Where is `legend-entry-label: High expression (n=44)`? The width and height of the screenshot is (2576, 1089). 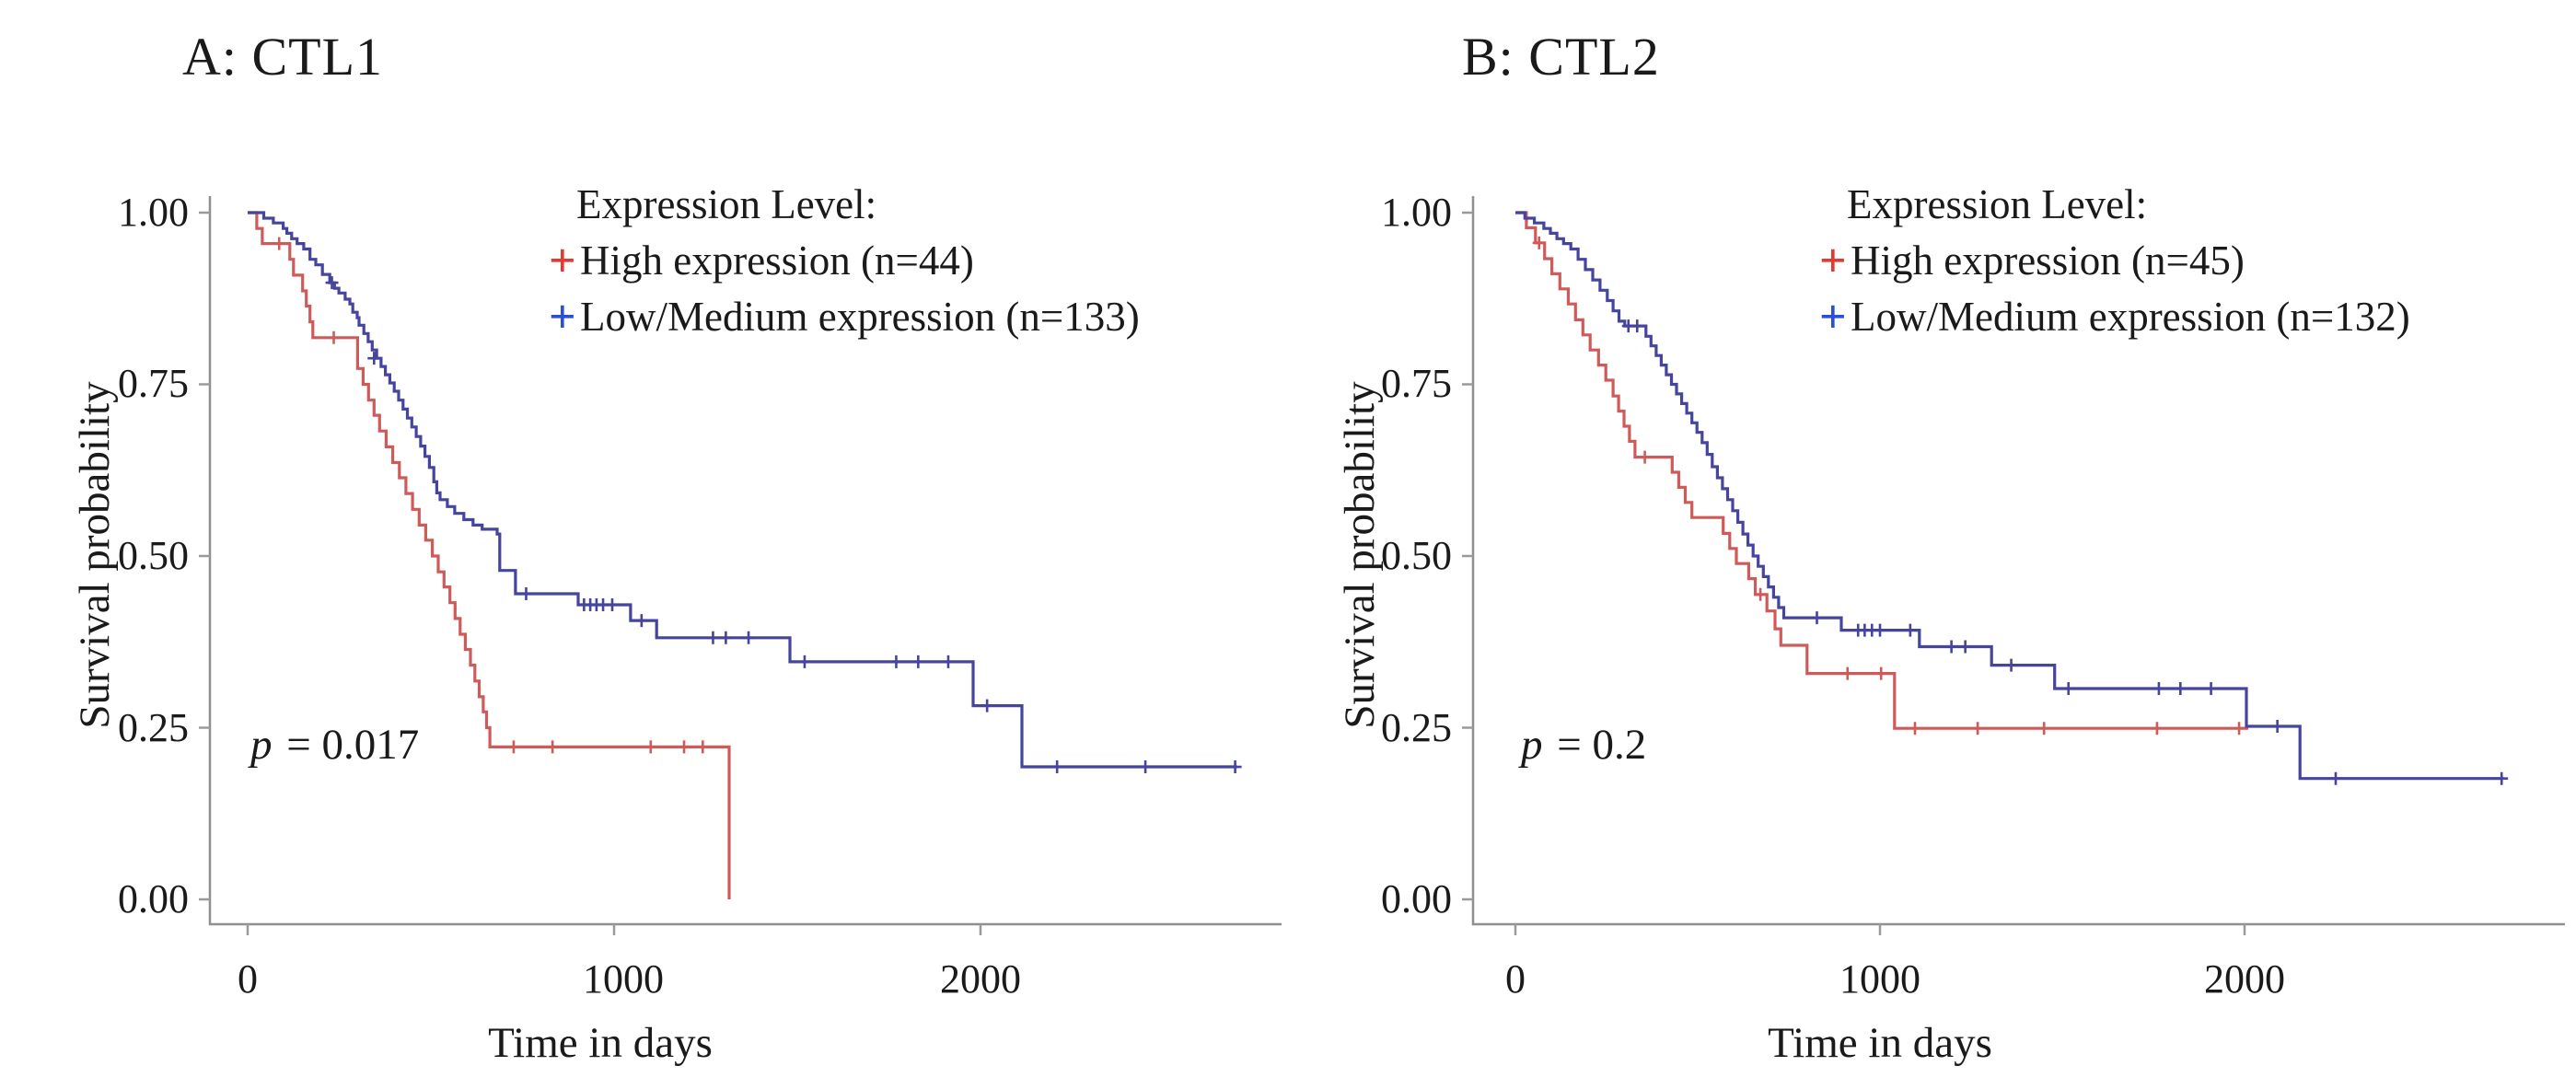
legend-entry-label: High expression (n=44) is located at coordinates (777, 260).